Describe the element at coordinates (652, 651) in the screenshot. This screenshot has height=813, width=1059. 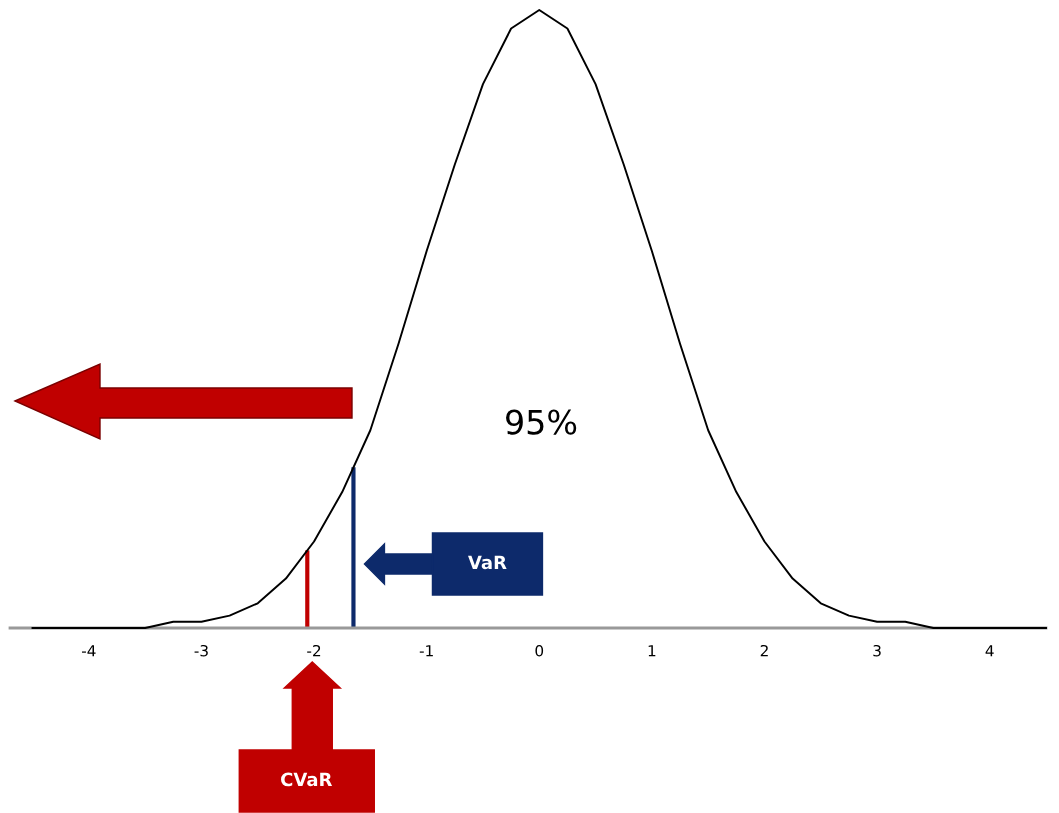
I see `x-tick-label: 1` at that location.